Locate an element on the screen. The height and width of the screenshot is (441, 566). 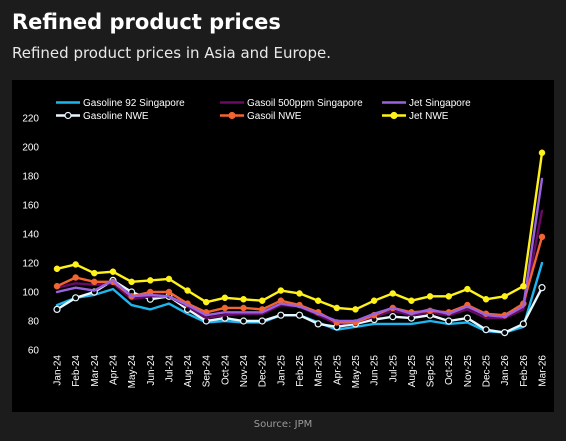
x-tick-label: Nov-24 is located at coordinates (244, 371).